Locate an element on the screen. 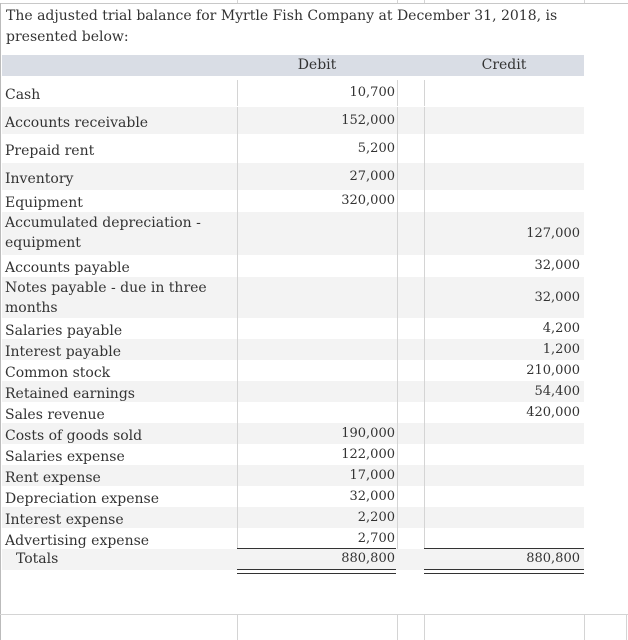 The width and height of the screenshot is (628, 640). account-name: Accumulated depreciation - equipment is located at coordinates (103, 233).